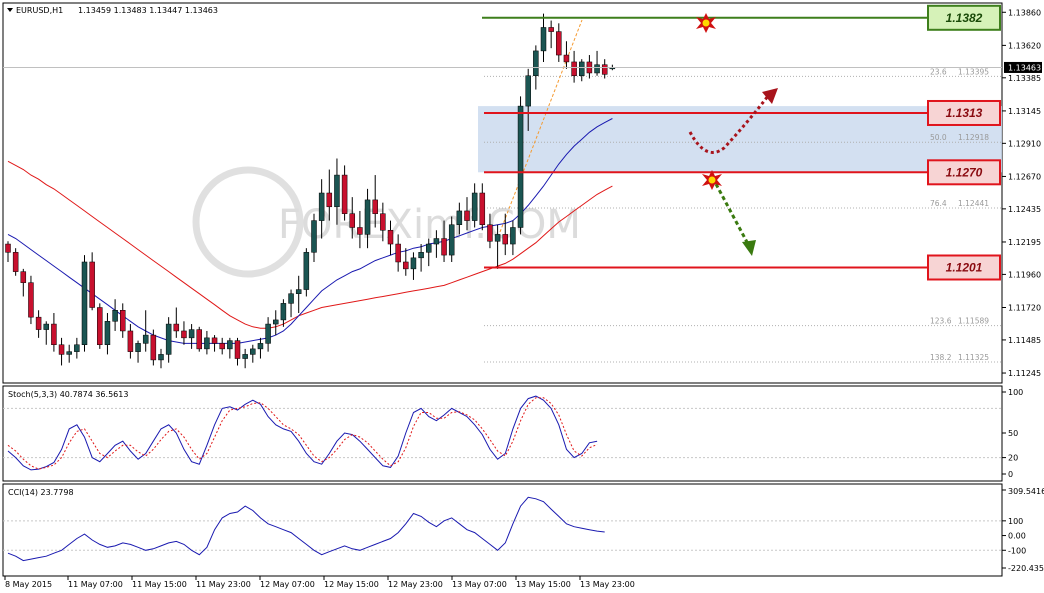  I want to click on stoch-axis-label: 0, so click(1010, 474).